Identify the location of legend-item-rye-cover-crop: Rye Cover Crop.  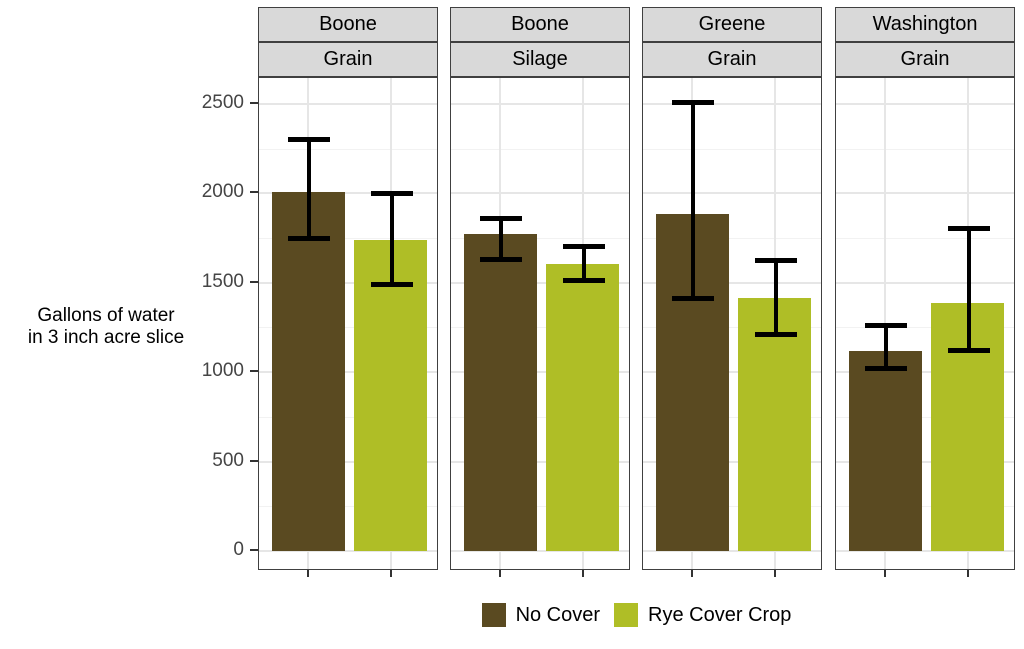
(702, 615).